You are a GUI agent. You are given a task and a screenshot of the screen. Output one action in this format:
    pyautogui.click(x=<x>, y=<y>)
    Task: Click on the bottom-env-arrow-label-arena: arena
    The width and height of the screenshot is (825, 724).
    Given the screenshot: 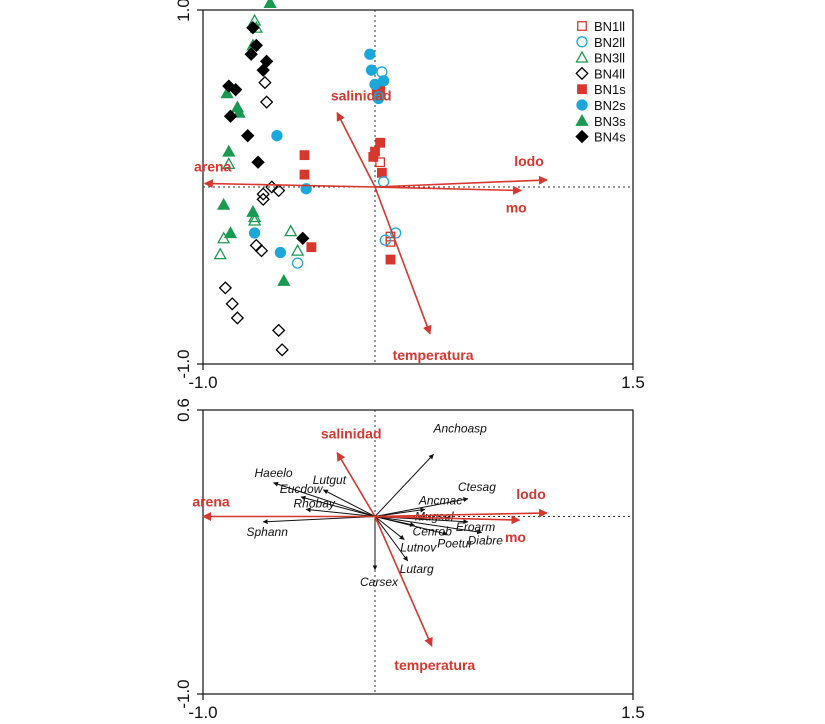 What is the action you would take?
    pyautogui.click(x=211, y=502)
    